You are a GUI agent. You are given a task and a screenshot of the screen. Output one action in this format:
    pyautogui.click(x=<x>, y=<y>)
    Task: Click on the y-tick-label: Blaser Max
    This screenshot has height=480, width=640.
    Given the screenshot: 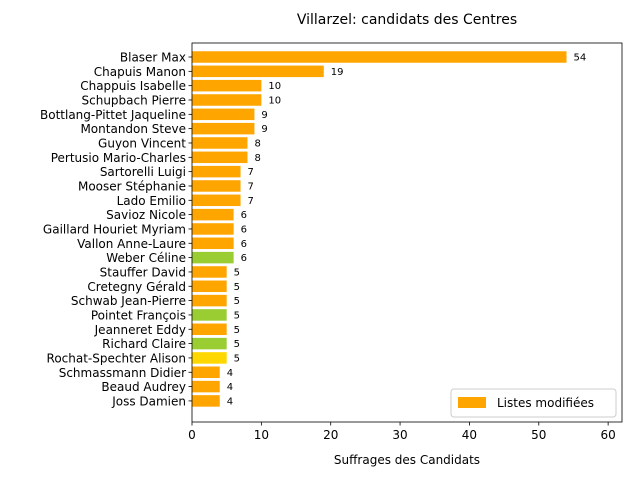 What is the action you would take?
    pyautogui.click(x=153, y=58)
    